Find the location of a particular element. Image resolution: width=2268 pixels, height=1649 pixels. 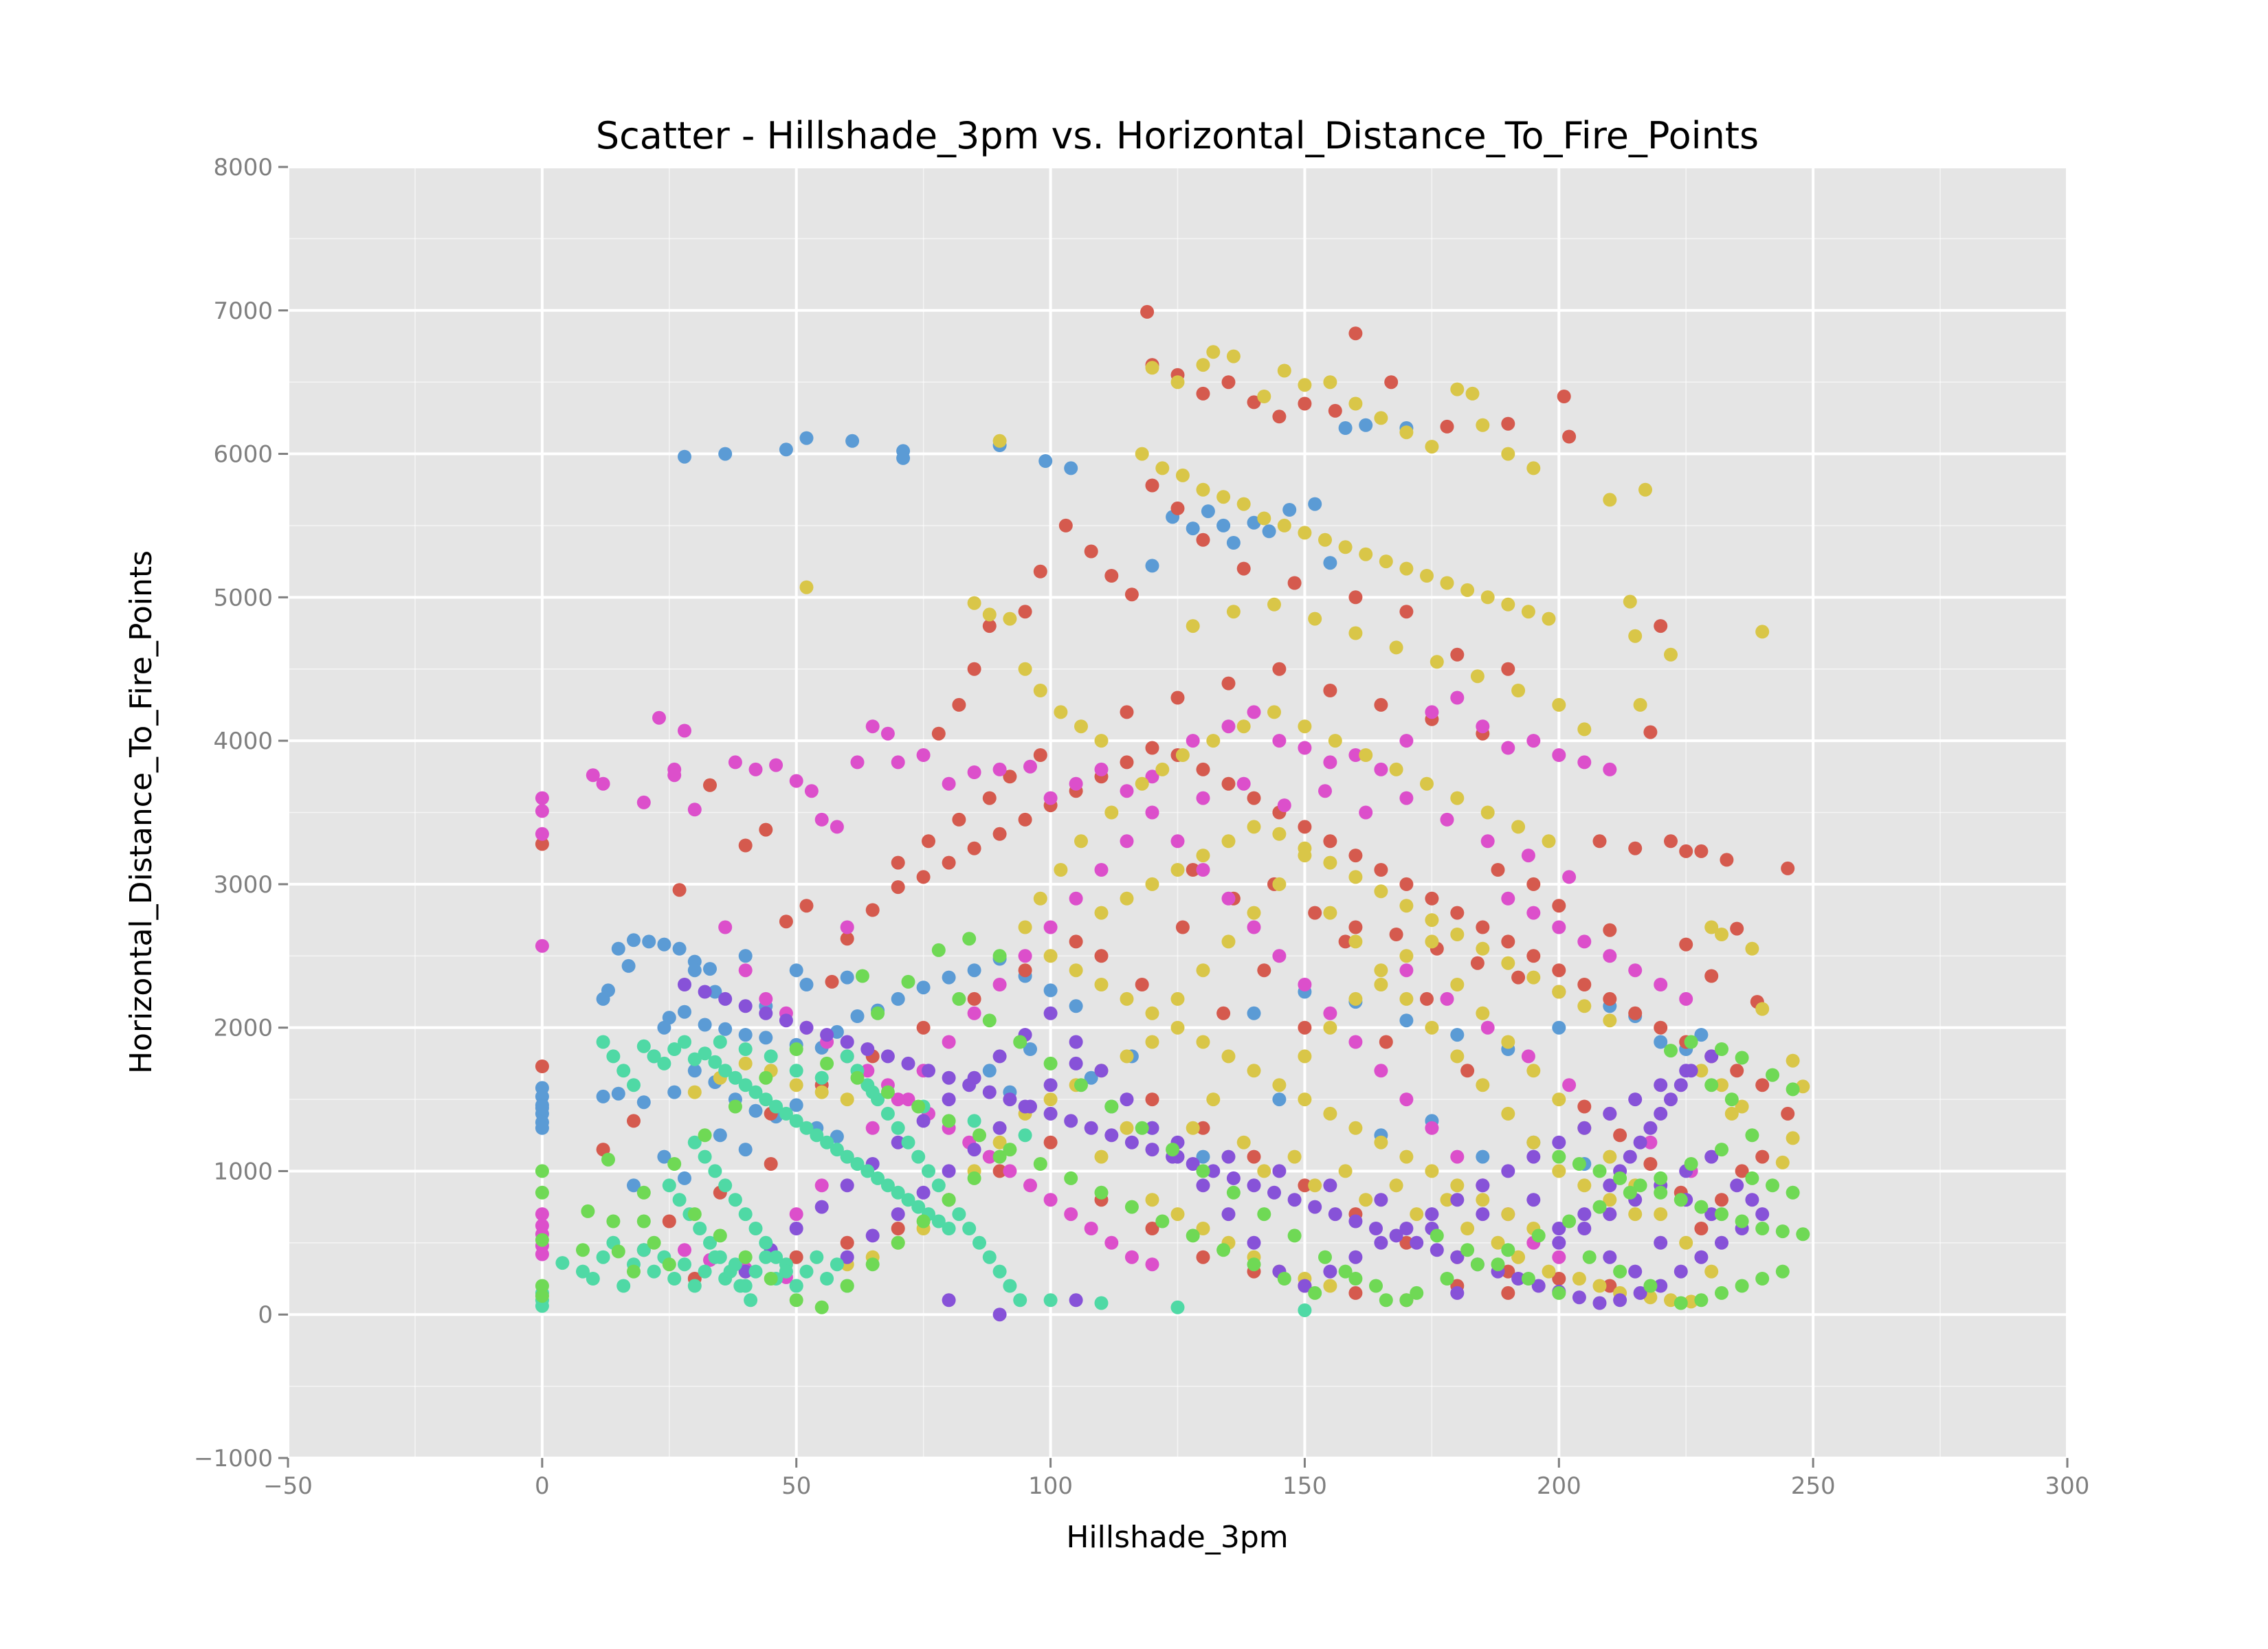

x-tick-label: 150 is located at coordinates (1304, 1486).